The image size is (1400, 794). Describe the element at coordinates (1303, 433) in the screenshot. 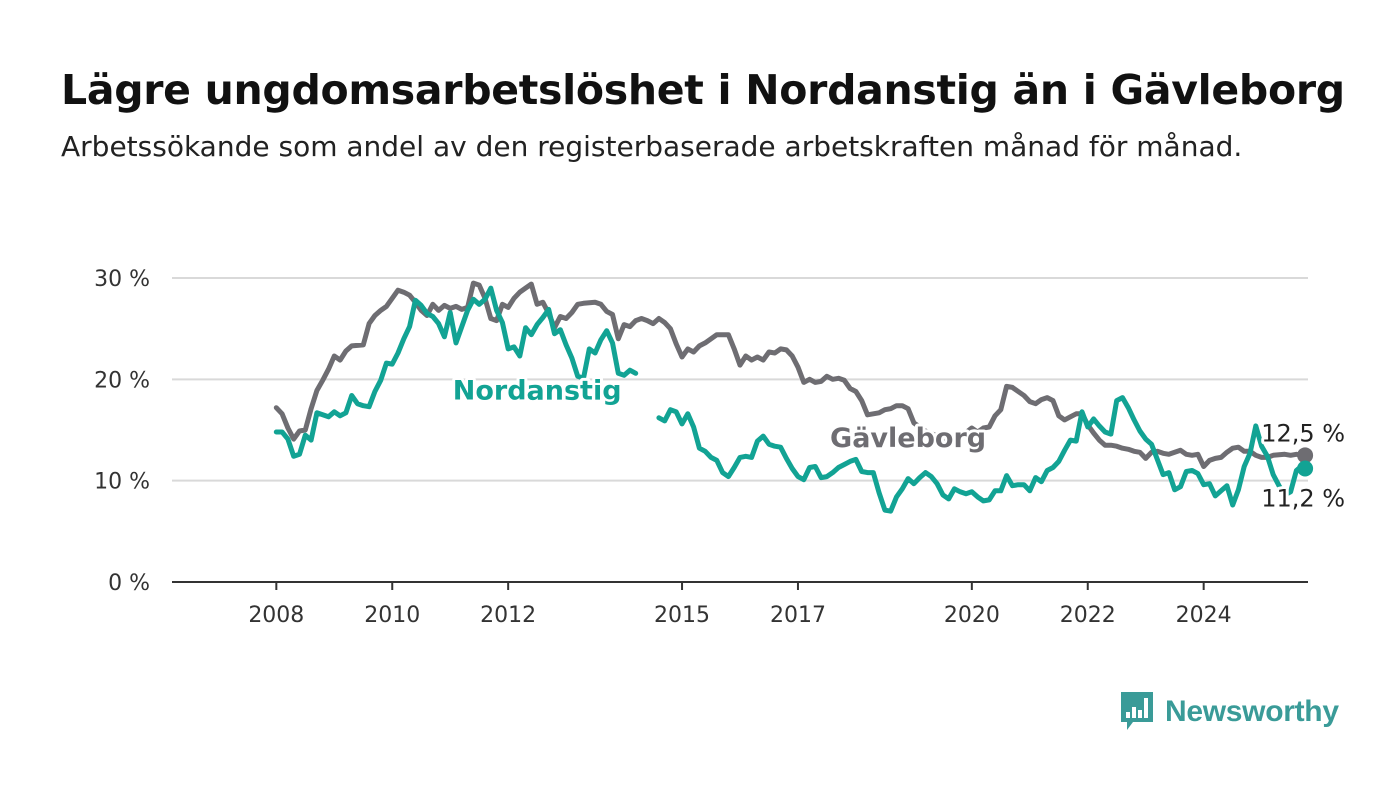

I see `end-value-label: 12,5 %` at that location.